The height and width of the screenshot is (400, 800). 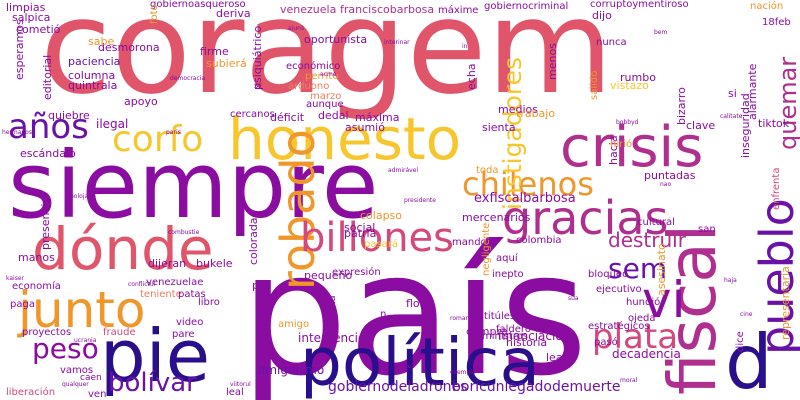 What do you see at coordinates (621, 144) in the screenshot?
I see `cloud-word-hirio: hirió` at bounding box center [621, 144].